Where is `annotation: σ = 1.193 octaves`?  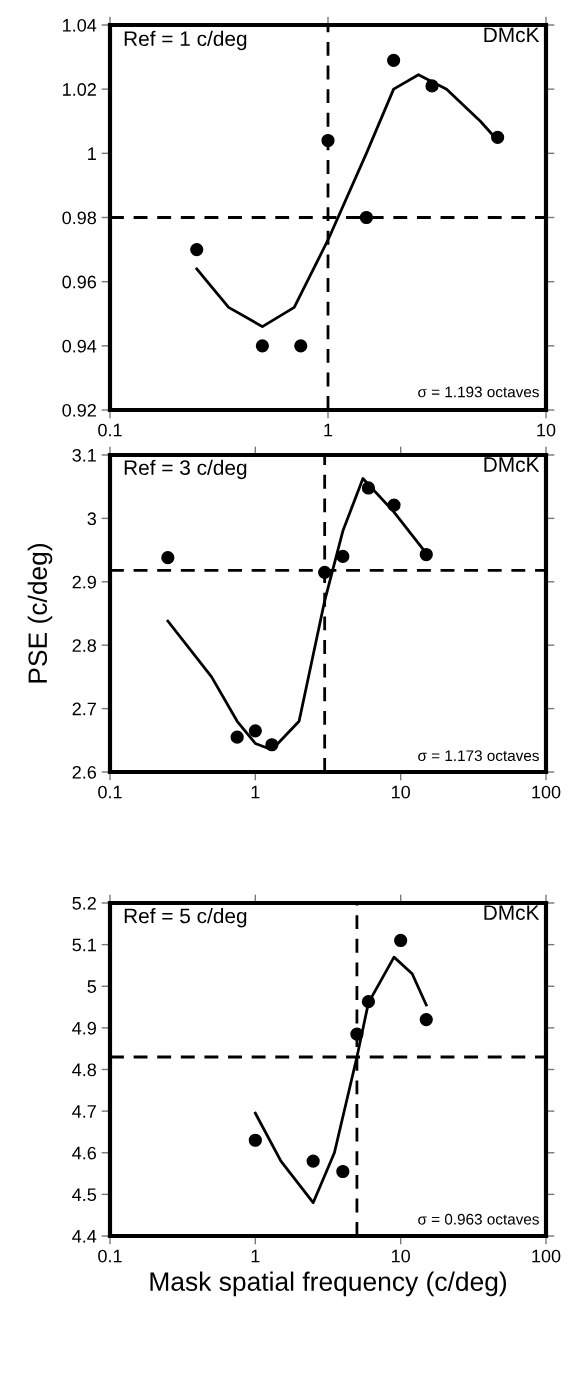
annotation: σ = 1.193 octaves is located at coordinates (478, 392).